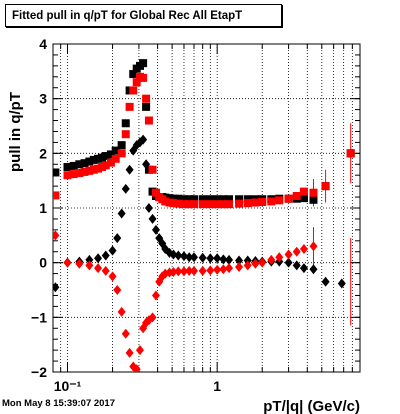  Describe the element at coordinates (43, 153) in the screenshot. I see `y-tick-label: 2` at that location.